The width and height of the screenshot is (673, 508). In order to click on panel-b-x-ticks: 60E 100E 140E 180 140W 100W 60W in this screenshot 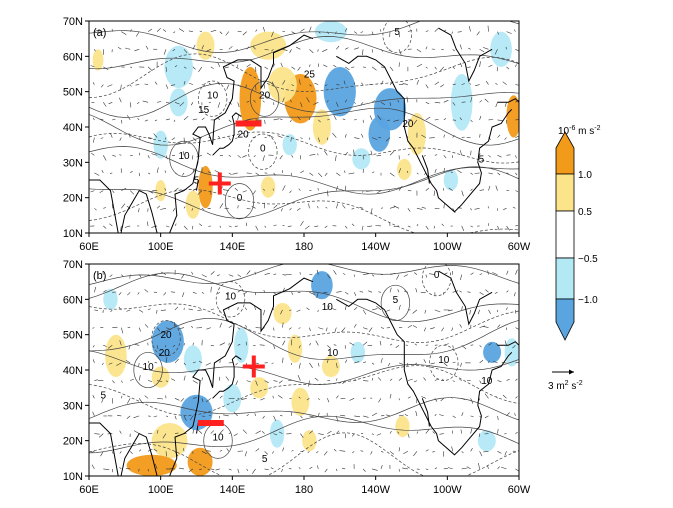, I will do `click(305, 486)`.